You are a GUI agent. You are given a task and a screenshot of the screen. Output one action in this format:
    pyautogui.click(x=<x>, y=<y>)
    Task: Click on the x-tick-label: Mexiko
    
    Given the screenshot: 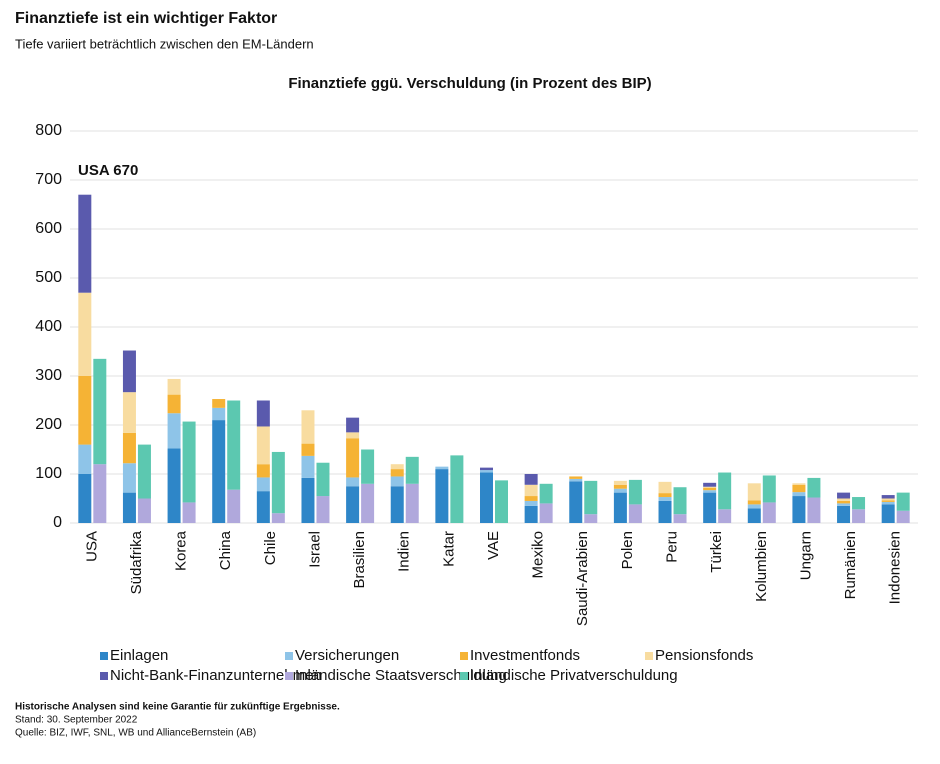 What is the action you would take?
    pyautogui.click(x=538, y=555)
    